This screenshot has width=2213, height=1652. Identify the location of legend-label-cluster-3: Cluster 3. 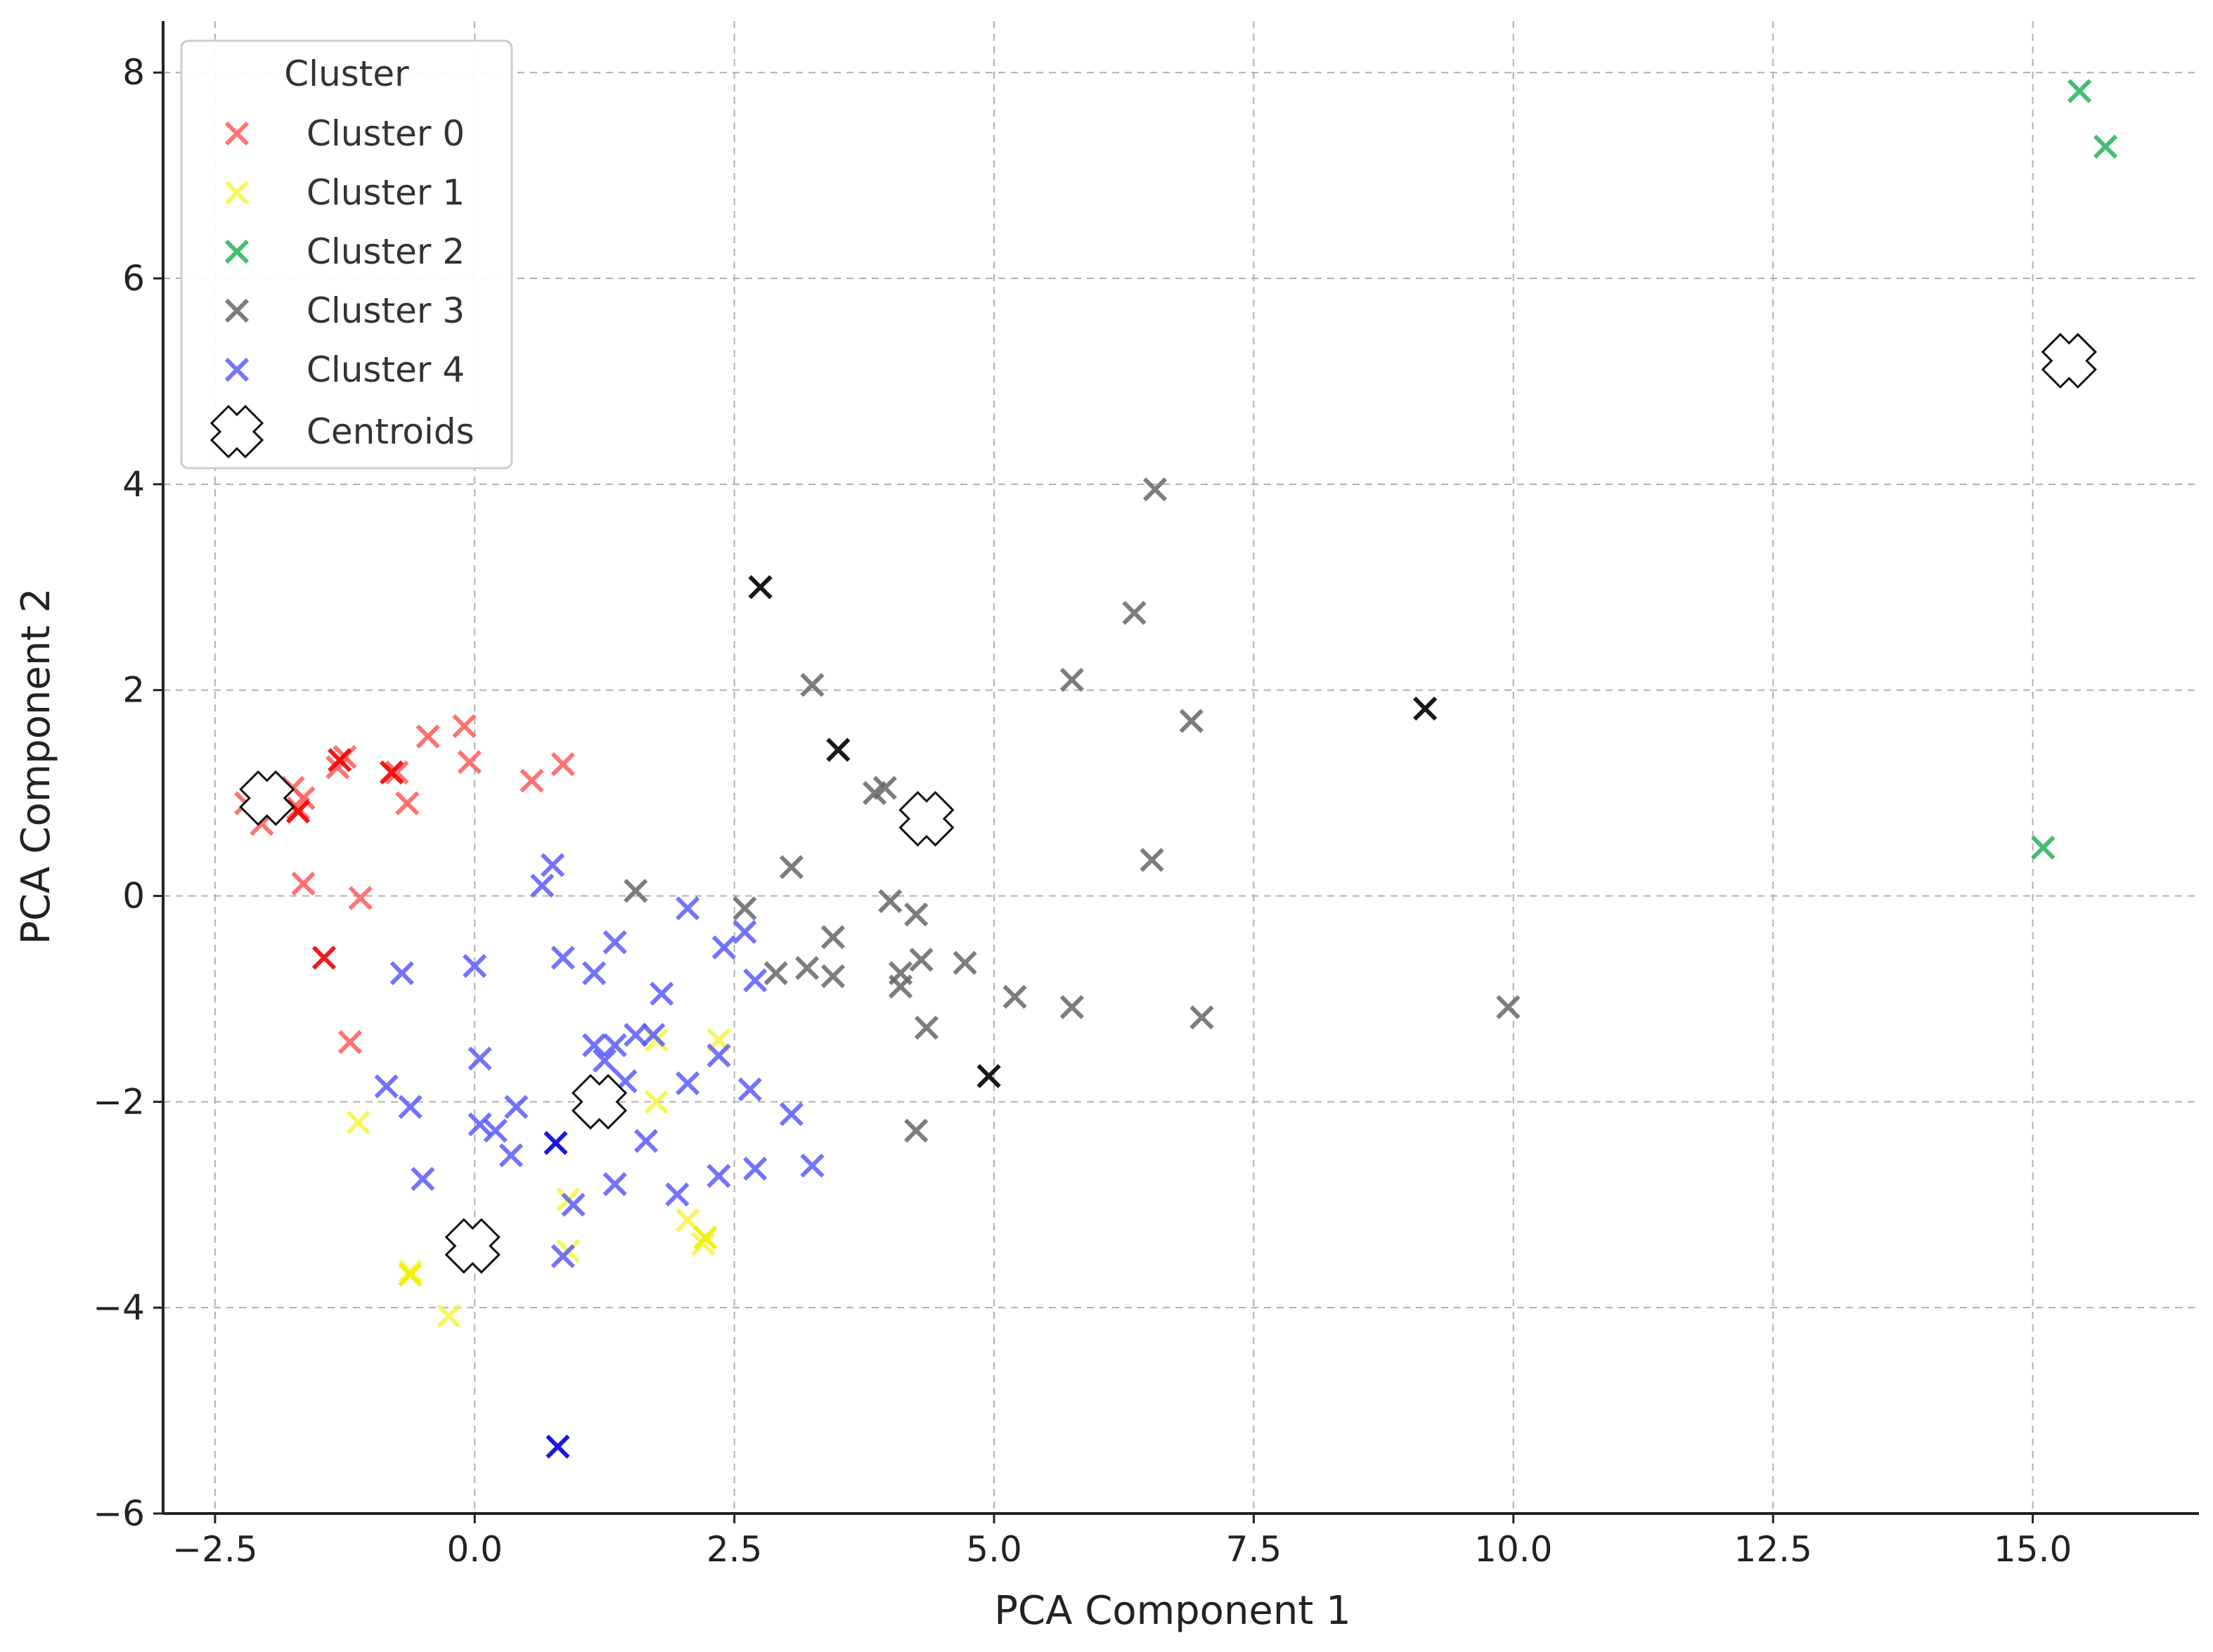
(386, 310).